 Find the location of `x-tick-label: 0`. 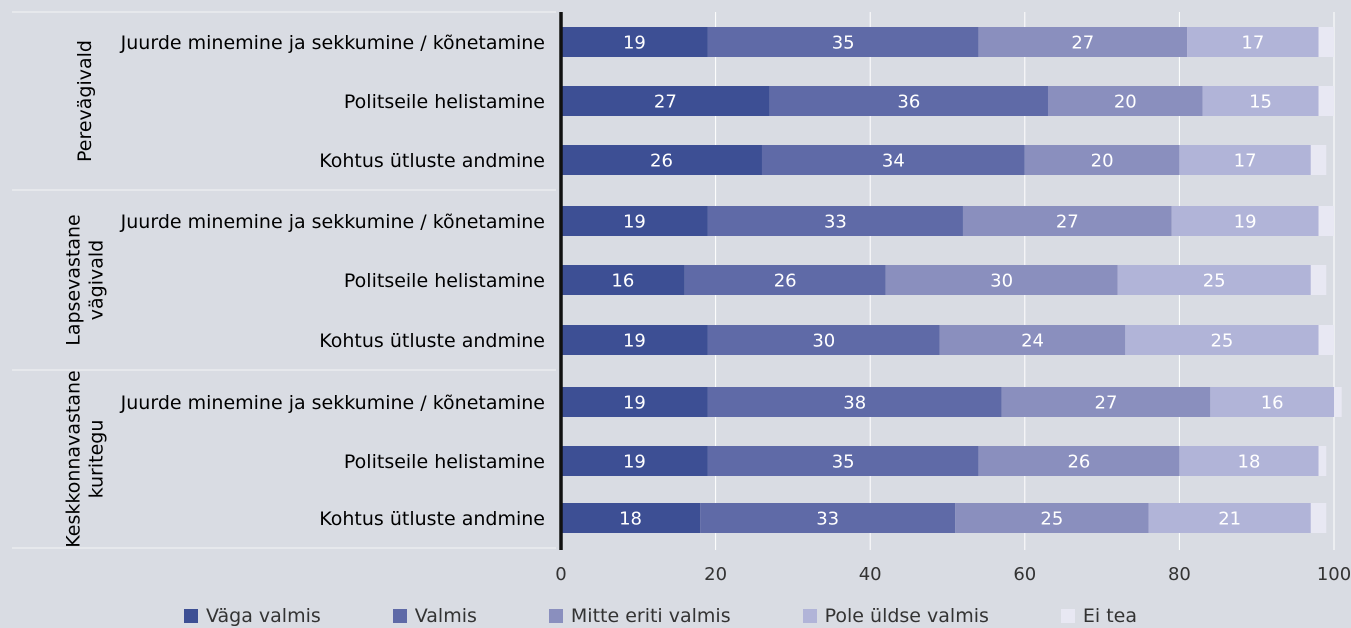

x-tick-label: 0 is located at coordinates (560, 574).